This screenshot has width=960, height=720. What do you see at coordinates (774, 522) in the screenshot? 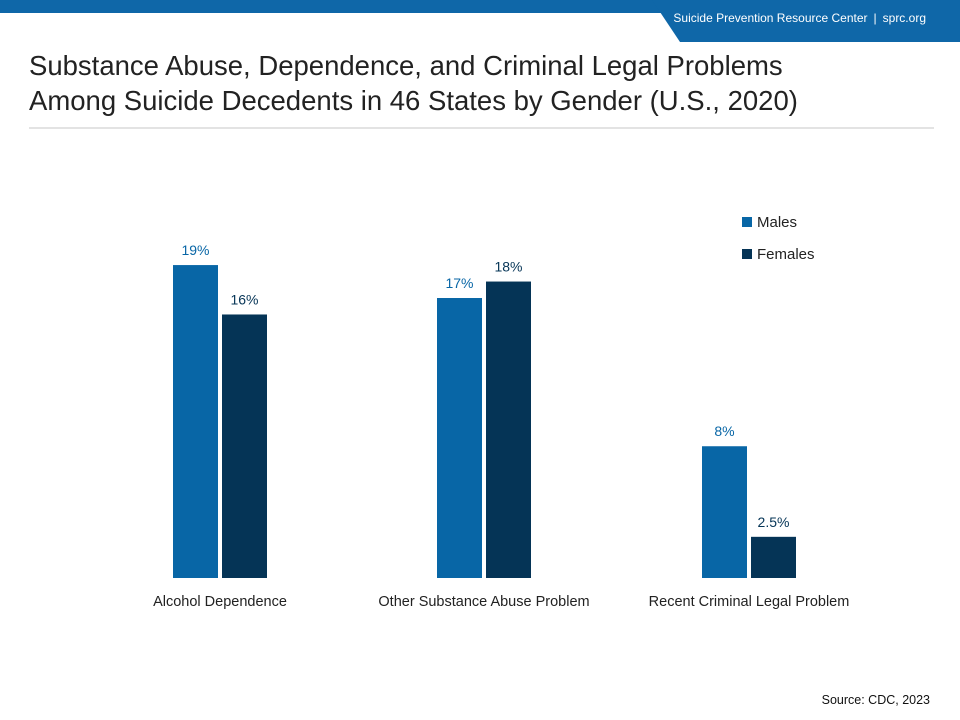
I see `data-label-females-3: 2.5%` at bounding box center [774, 522].